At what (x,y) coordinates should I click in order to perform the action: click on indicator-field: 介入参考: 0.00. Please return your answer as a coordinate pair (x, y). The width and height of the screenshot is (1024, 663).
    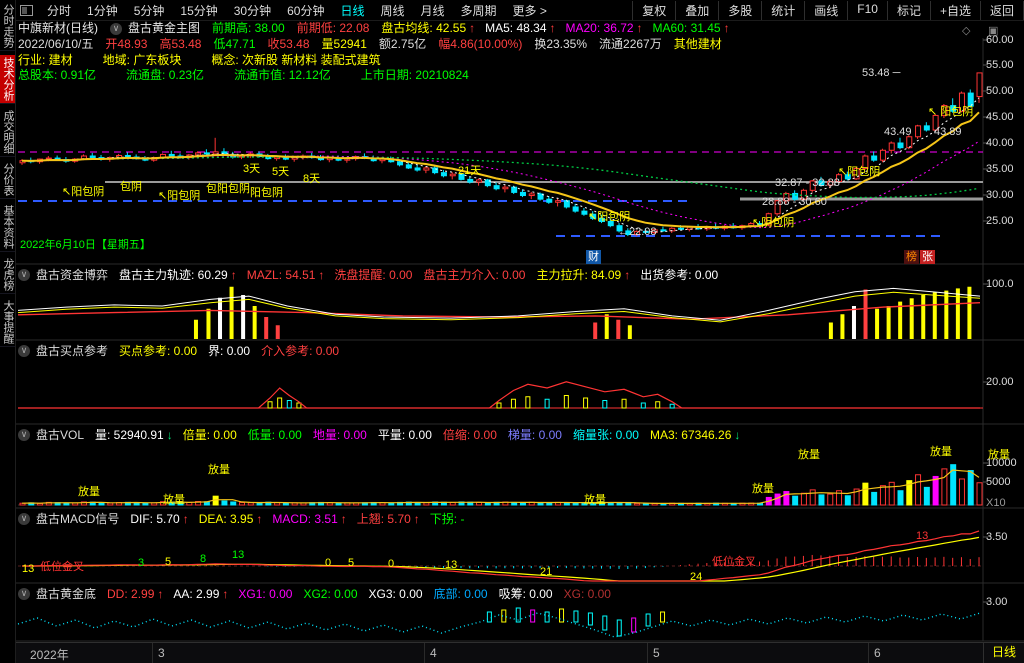
    Looking at the image, I should click on (300, 351).